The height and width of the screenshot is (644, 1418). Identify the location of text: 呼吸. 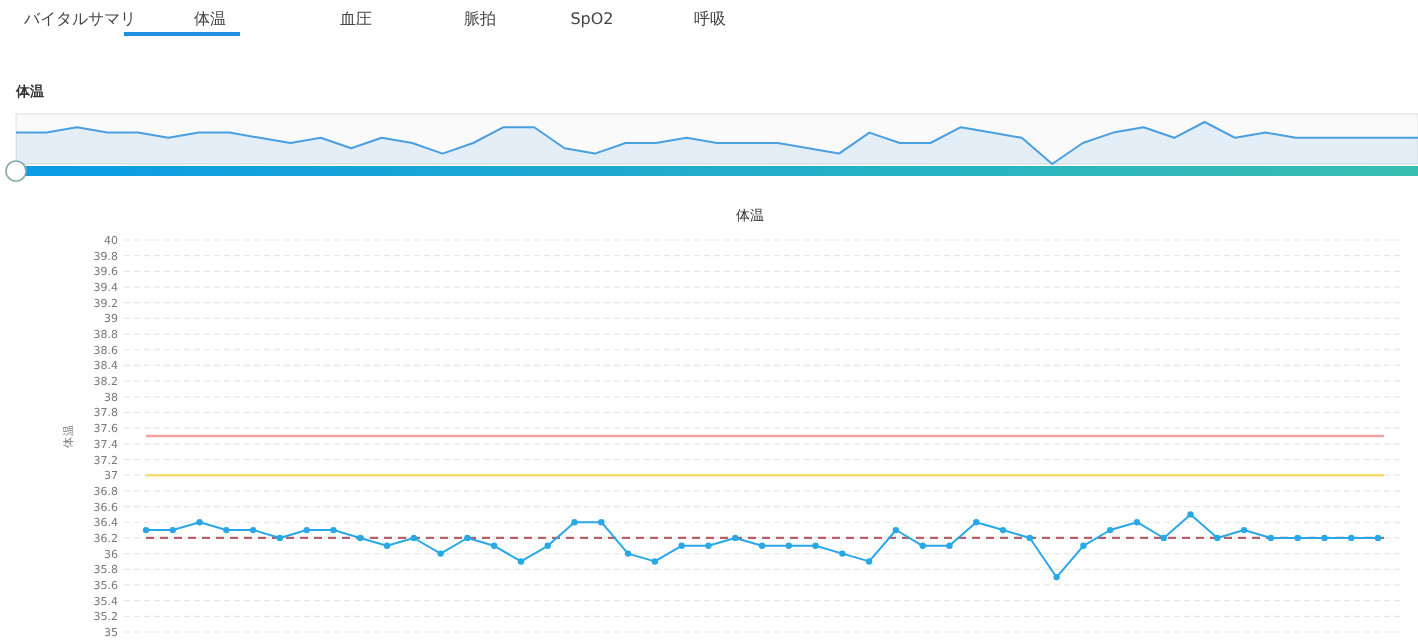
(710, 19).